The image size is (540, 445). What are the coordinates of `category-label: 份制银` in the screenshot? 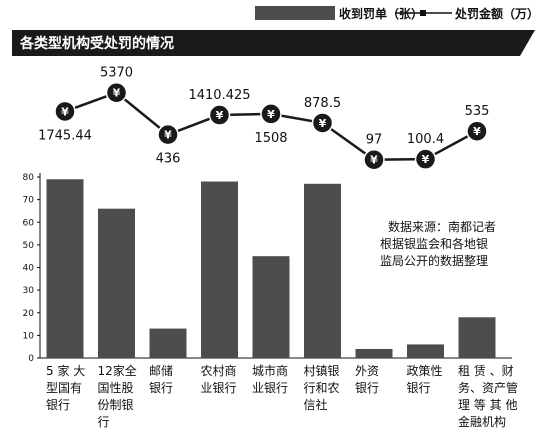 It's located at (116, 405).